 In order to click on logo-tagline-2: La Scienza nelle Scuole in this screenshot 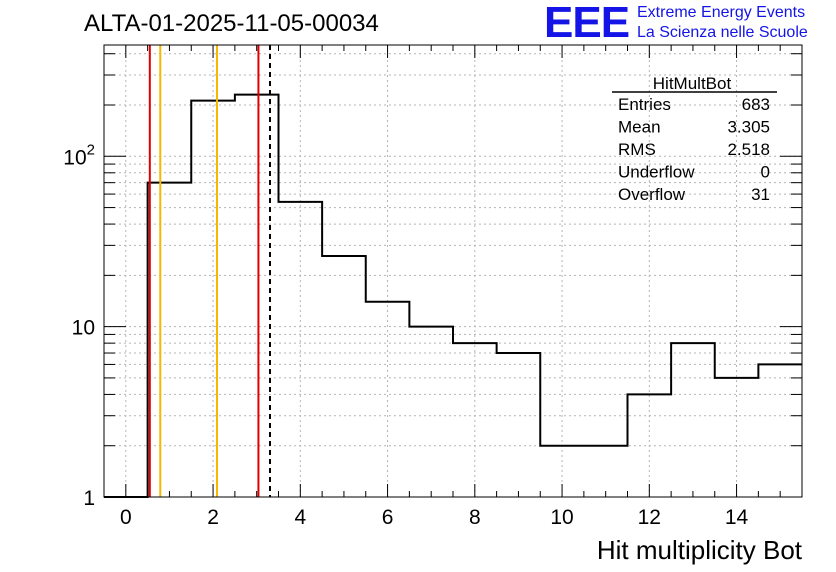, I will do `click(722, 32)`.